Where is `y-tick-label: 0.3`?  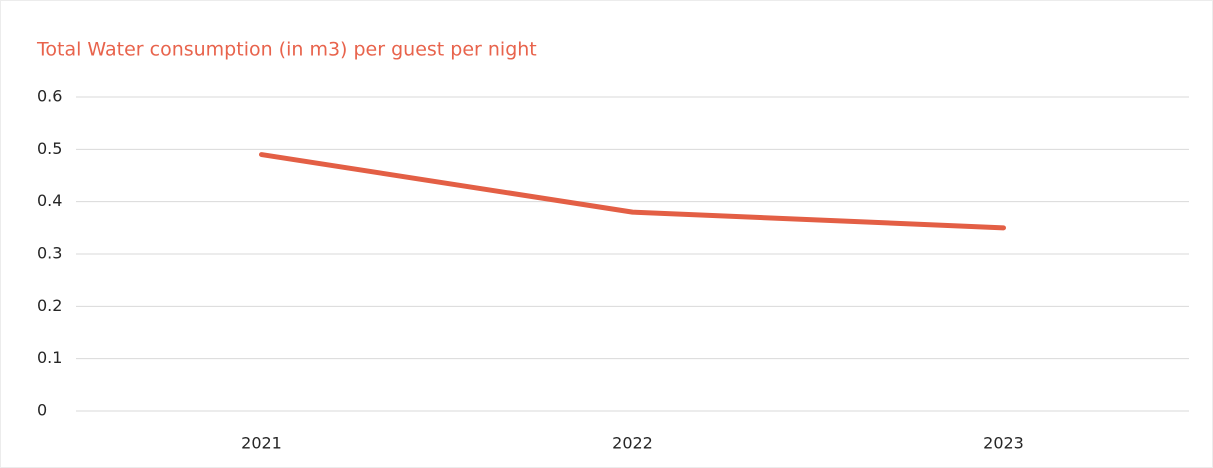
y-tick-label: 0.3 is located at coordinates (49, 253).